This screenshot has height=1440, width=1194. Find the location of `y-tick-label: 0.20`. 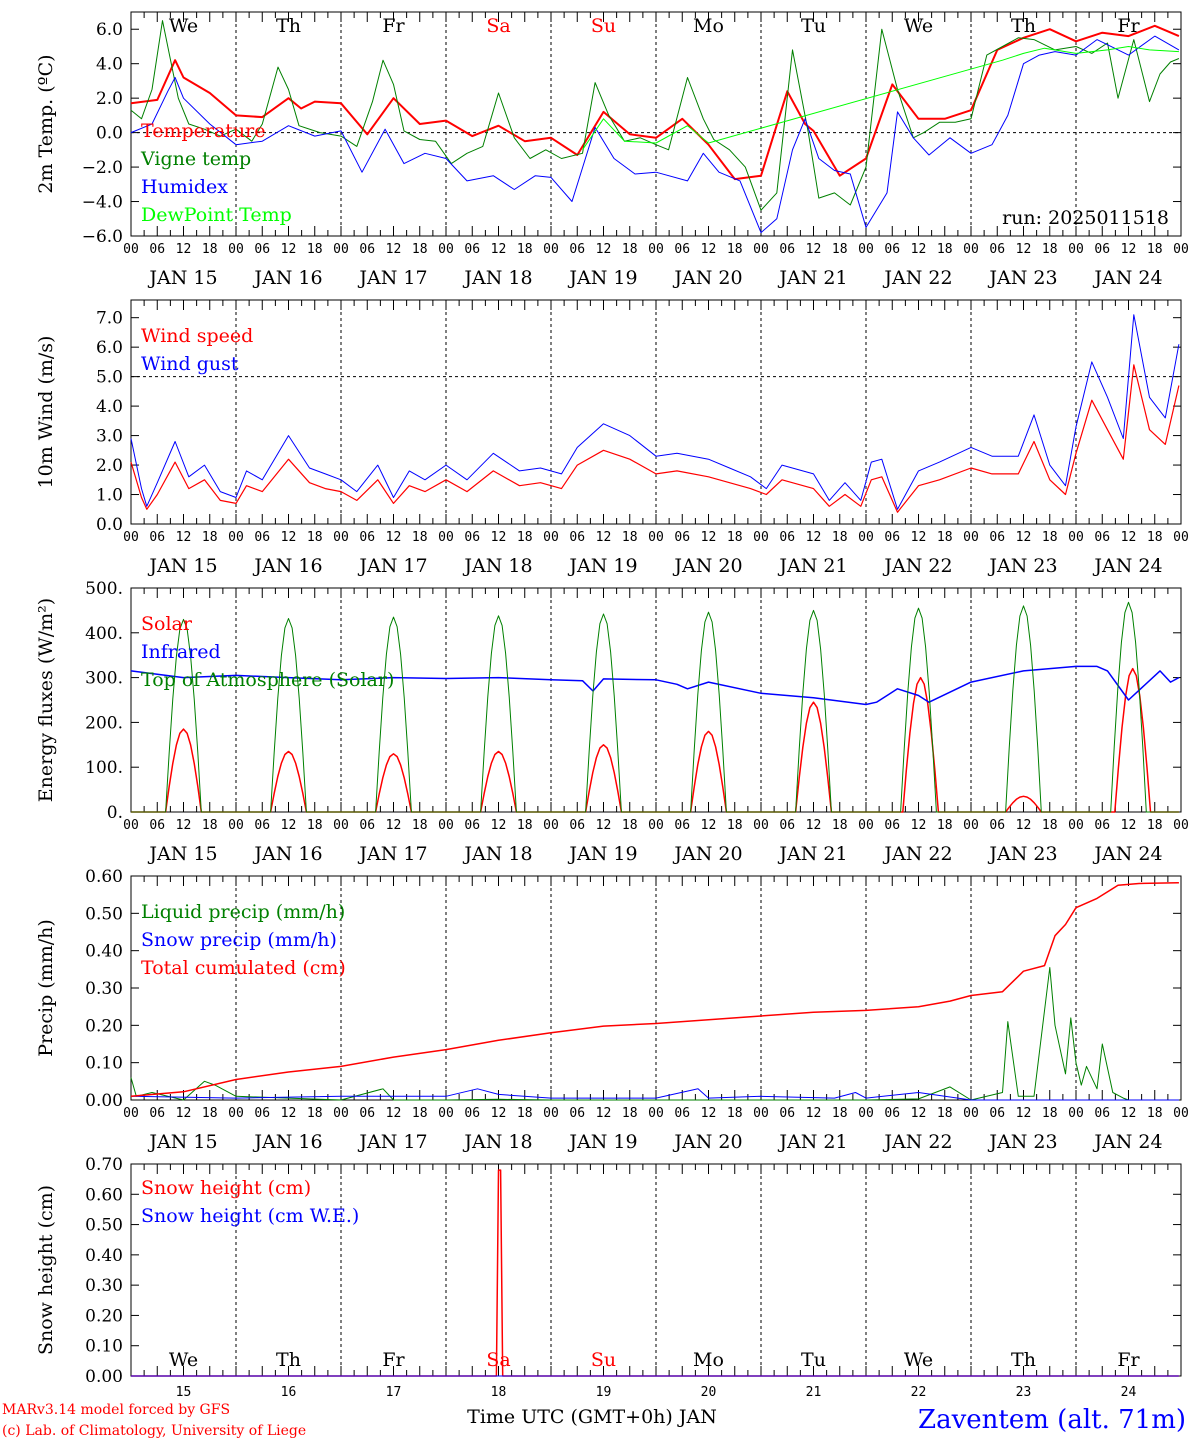

y-tick-label: 0.20 is located at coordinates (104, 1026).